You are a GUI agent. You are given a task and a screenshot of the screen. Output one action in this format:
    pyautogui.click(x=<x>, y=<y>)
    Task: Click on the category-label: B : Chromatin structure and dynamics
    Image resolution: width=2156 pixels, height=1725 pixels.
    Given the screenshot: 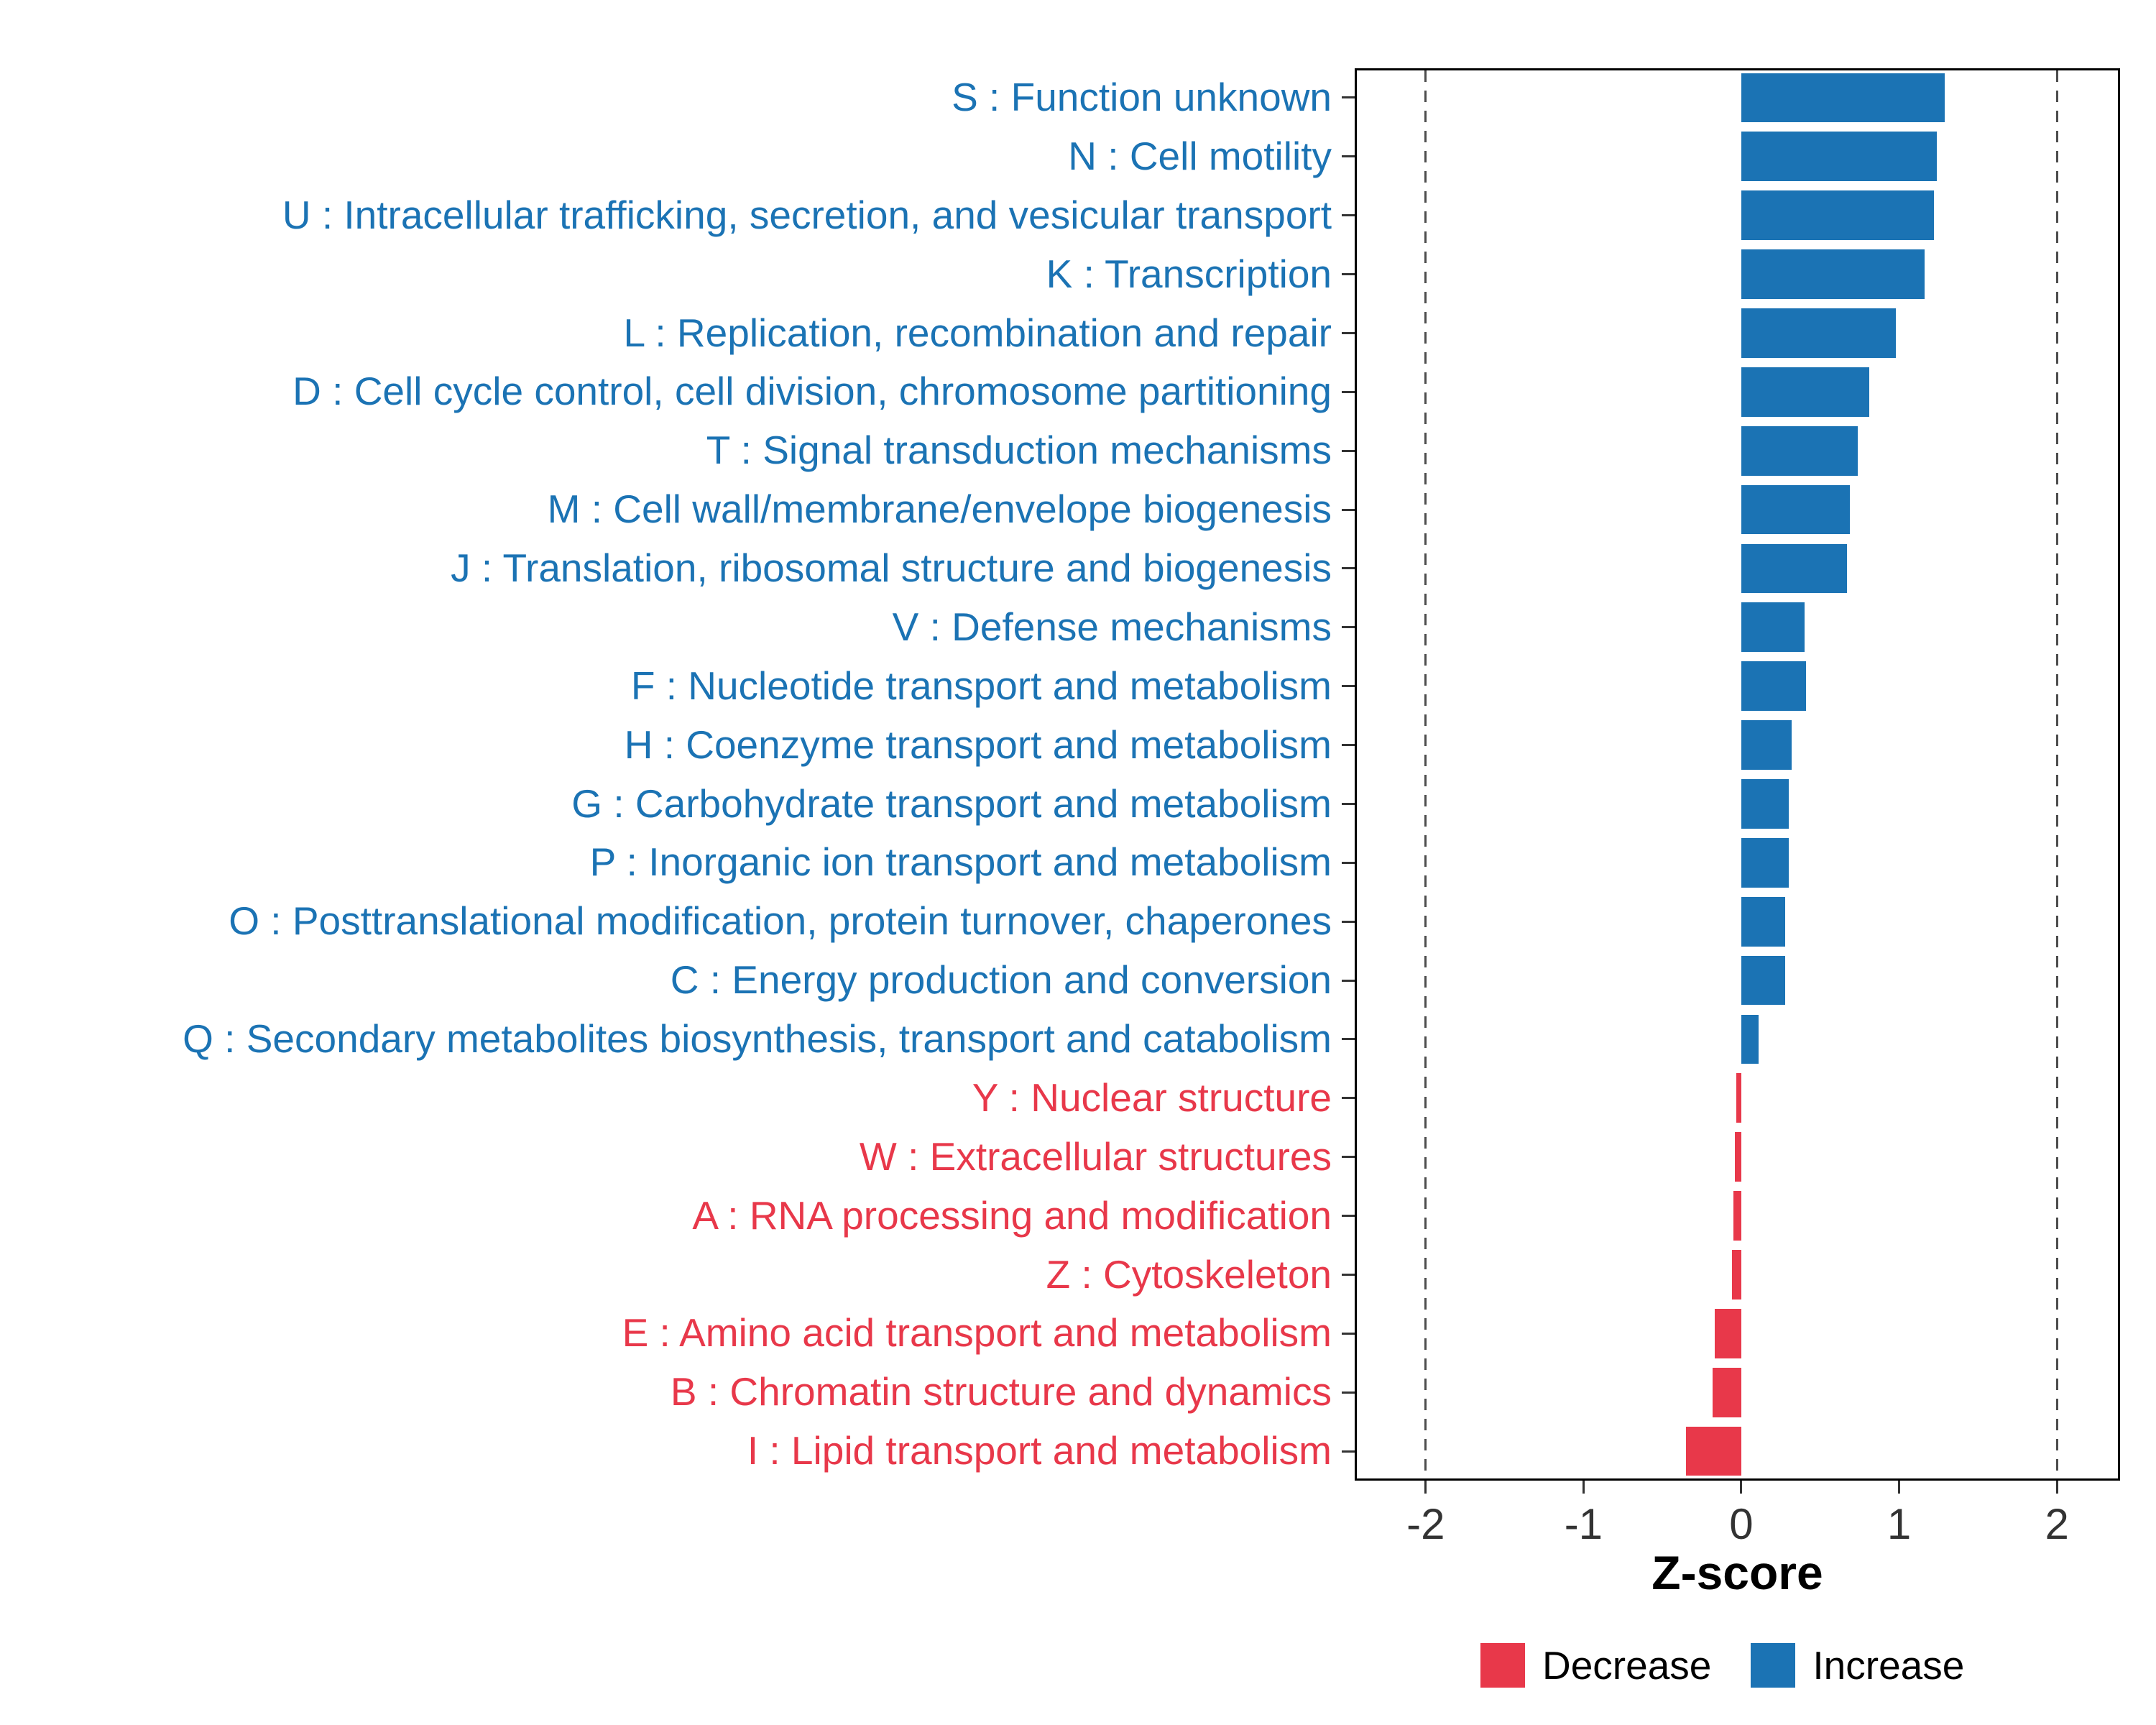 What is the action you would take?
    pyautogui.click(x=1001, y=1391)
    